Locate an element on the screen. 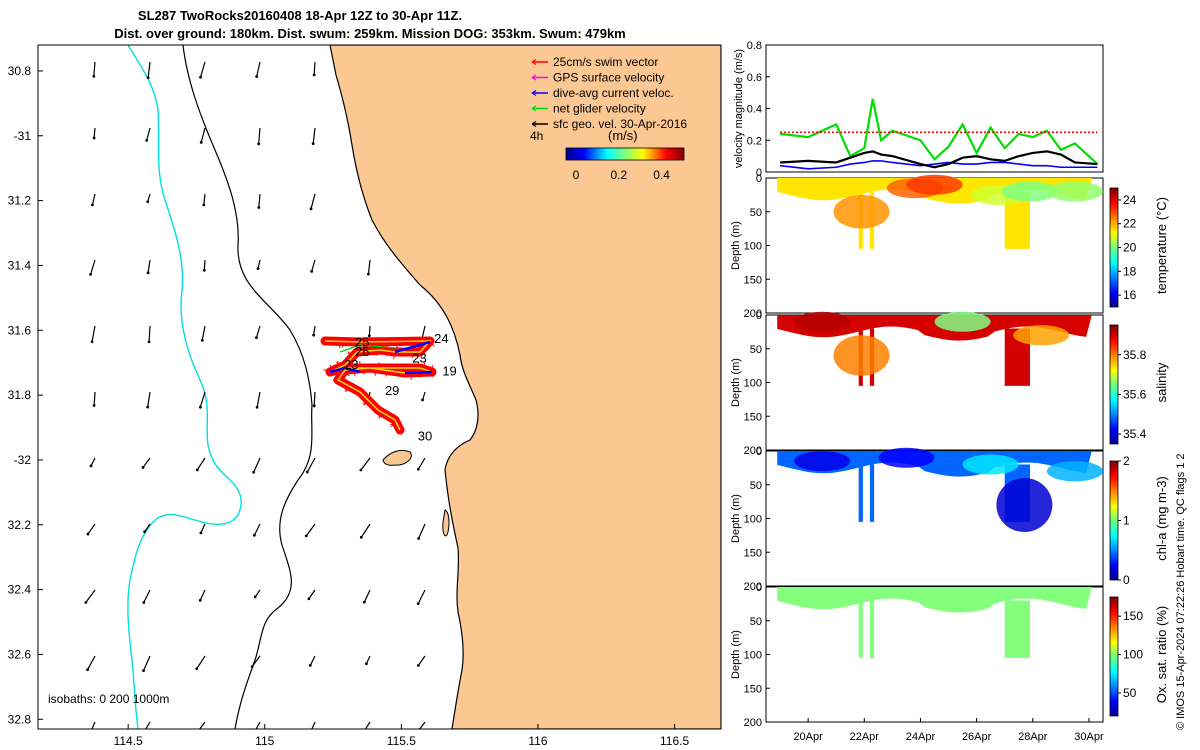 This screenshot has width=1200, height=750. island-rottnest is located at coordinates (397, 457).